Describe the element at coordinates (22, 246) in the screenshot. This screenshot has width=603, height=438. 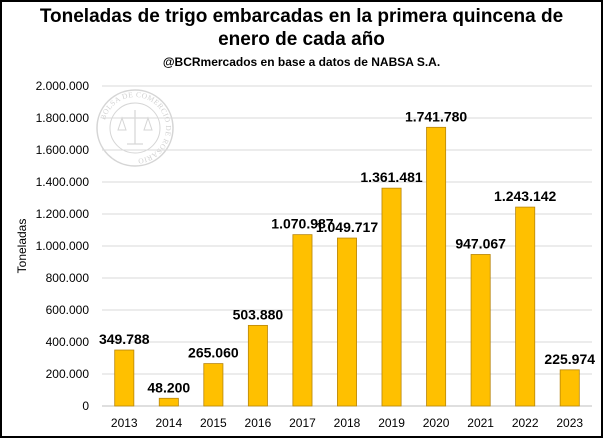
I see `y-axis-label: Toneladas` at that location.